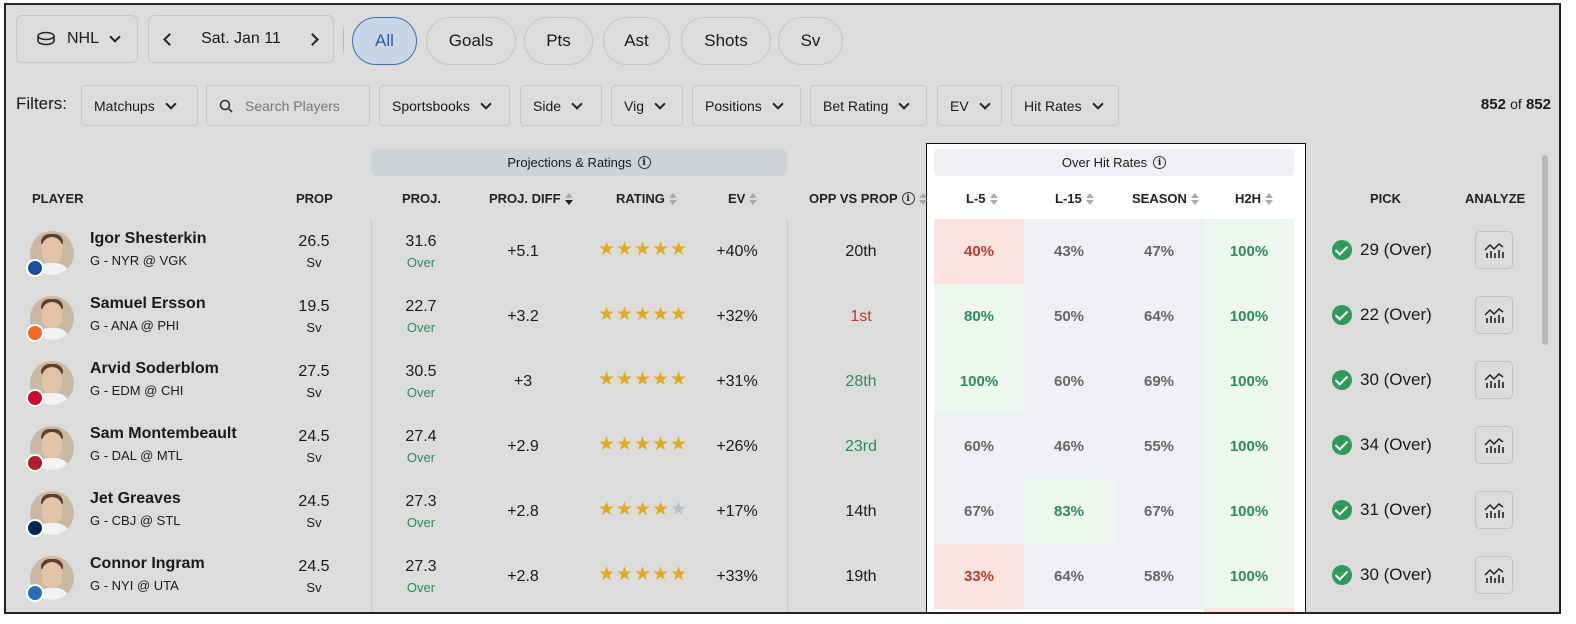 The image size is (1576, 624). Describe the element at coordinates (314, 262) in the screenshot. I see `prop-unit: Sv` at that location.